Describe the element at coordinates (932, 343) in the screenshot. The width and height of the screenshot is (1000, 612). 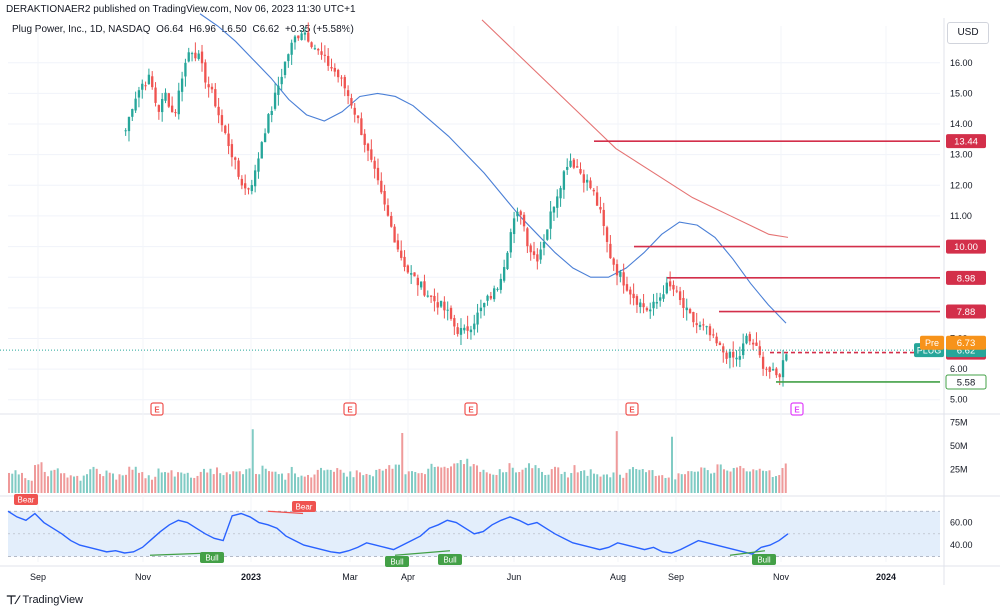
I see `pre-tag-label: Pre` at that location.